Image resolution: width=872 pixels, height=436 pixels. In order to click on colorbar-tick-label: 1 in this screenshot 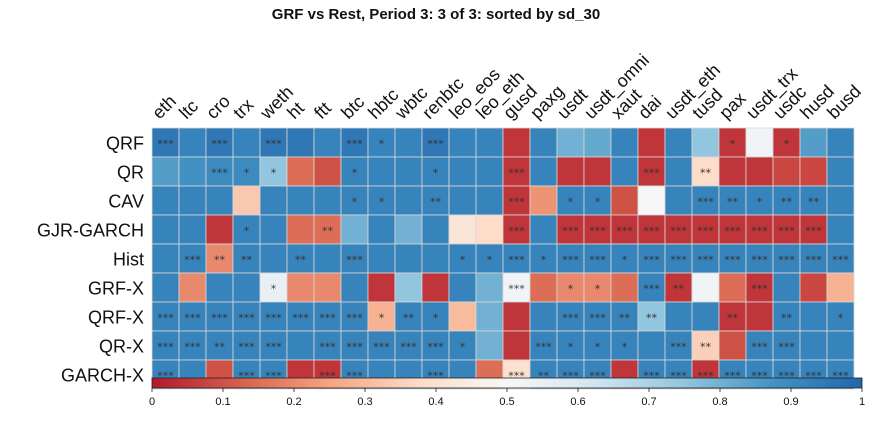, I will do `click(862, 402)`.